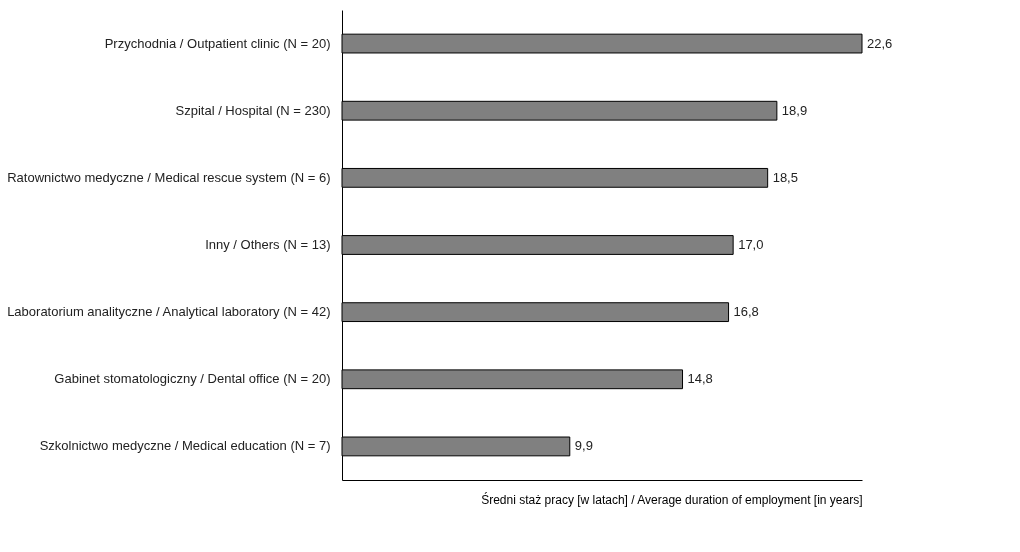  I want to click on y-tick-label: Ratownictwo medyczne / Medical rescue system (N = 6), so click(169, 177).